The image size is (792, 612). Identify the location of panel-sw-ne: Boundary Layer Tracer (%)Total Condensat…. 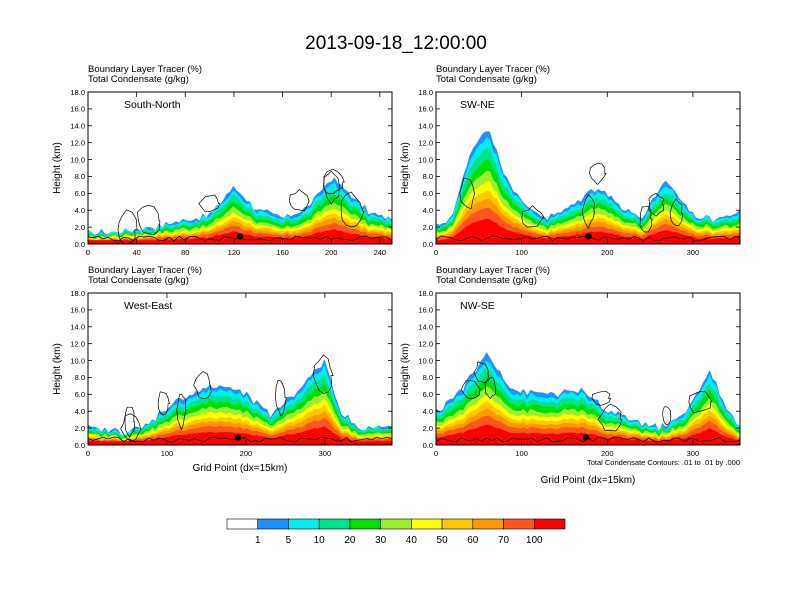
(570, 160).